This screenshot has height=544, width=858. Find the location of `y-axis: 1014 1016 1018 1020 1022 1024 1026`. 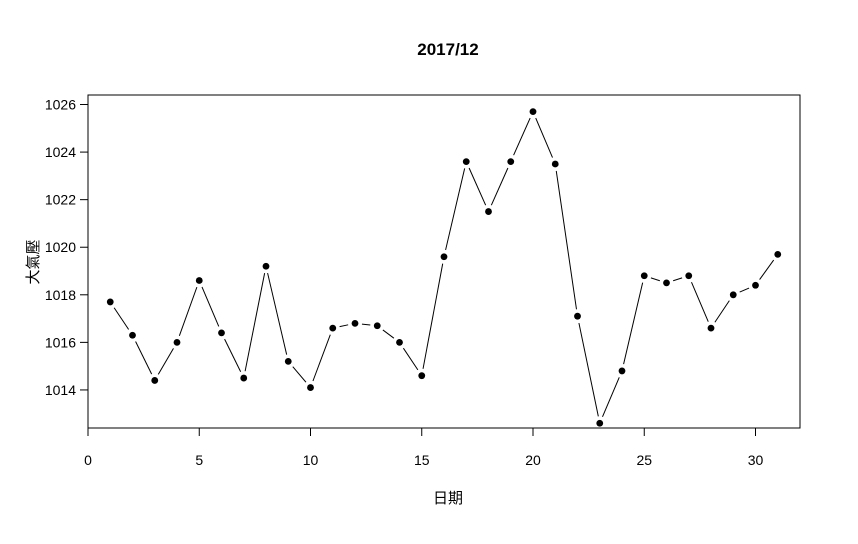

y-axis: 1014 1016 1018 1020 1022 1024 1026 is located at coordinates (67, 247).